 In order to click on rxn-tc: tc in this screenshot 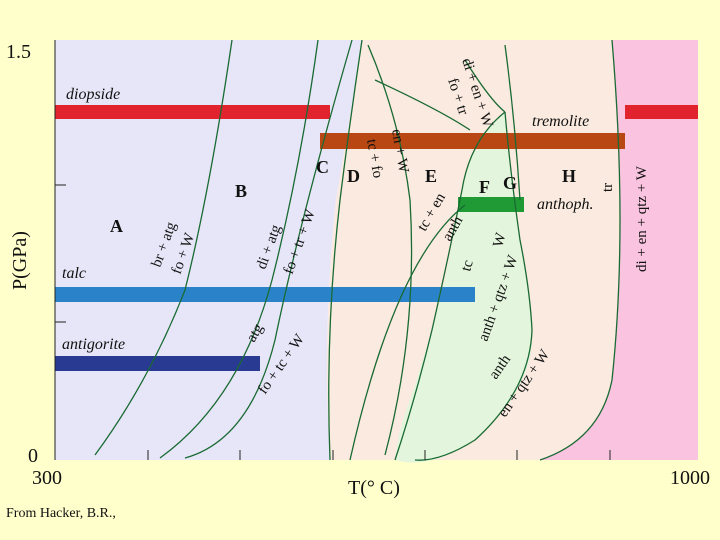, I will do `click(467, 265)`.